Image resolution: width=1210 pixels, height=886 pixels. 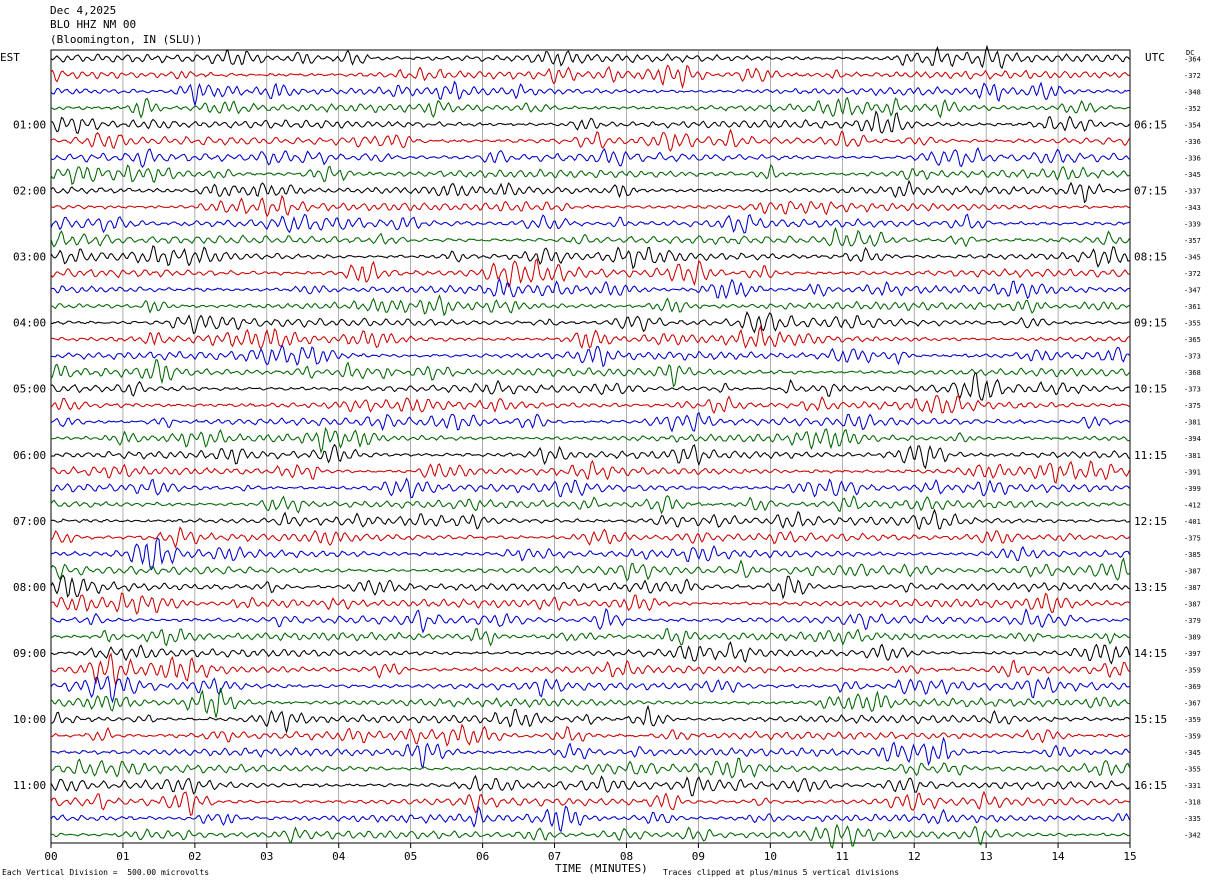 I want to click on x-tick-label: 10, so click(x=770, y=856).